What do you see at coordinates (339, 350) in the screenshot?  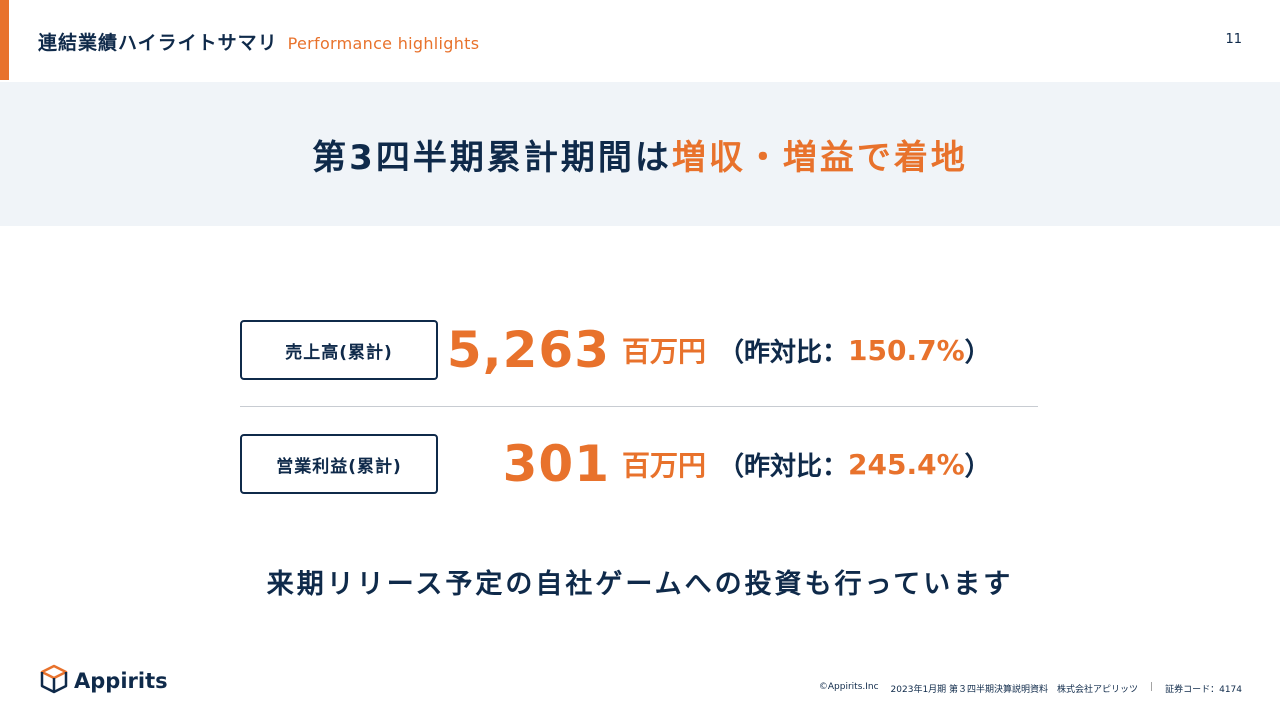 I see `kpi-label-sales: 売上高(累計)` at bounding box center [339, 350].